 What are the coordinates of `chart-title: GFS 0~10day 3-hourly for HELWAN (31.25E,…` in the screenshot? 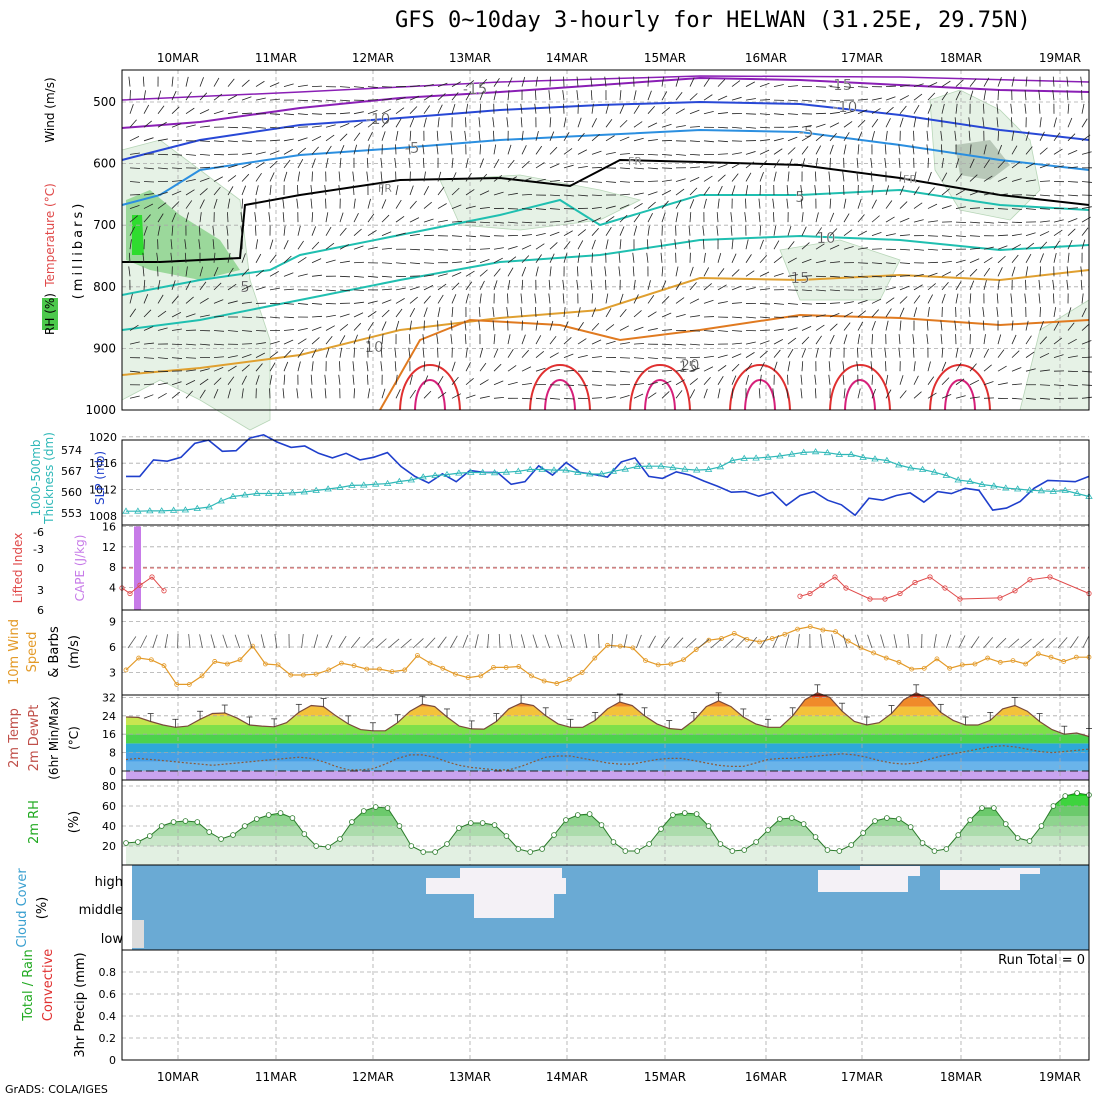 It's located at (713, 20).